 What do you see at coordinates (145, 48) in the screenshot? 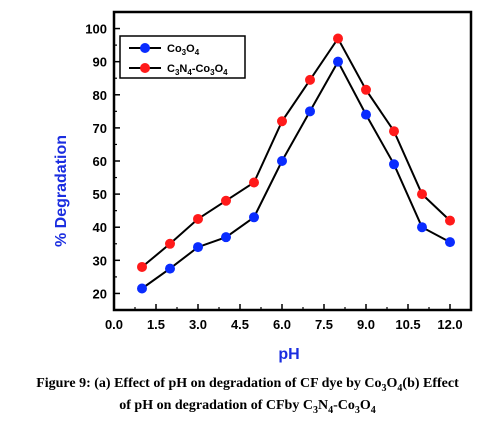
I see `legend-marker-co3o4` at bounding box center [145, 48].